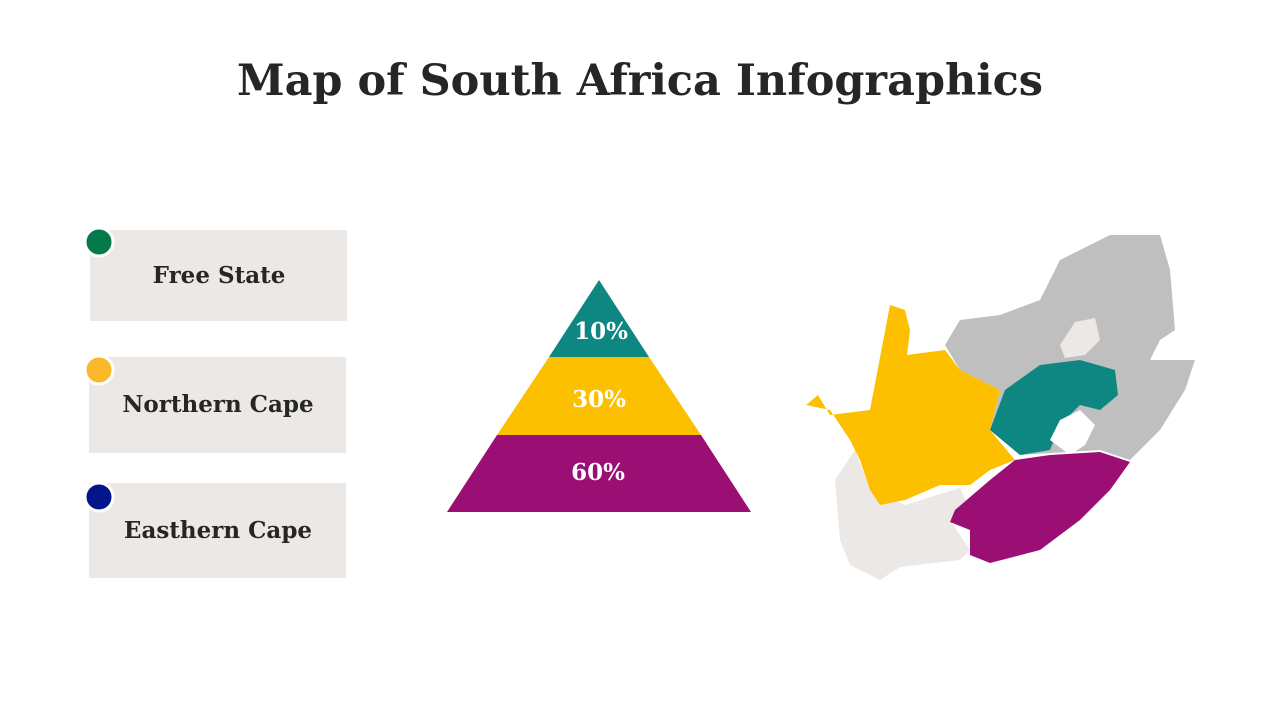 This screenshot has height=720, width=1280. What do you see at coordinates (640, 81) in the screenshot?
I see `slide-title: Map of South Africa Infographics` at bounding box center [640, 81].